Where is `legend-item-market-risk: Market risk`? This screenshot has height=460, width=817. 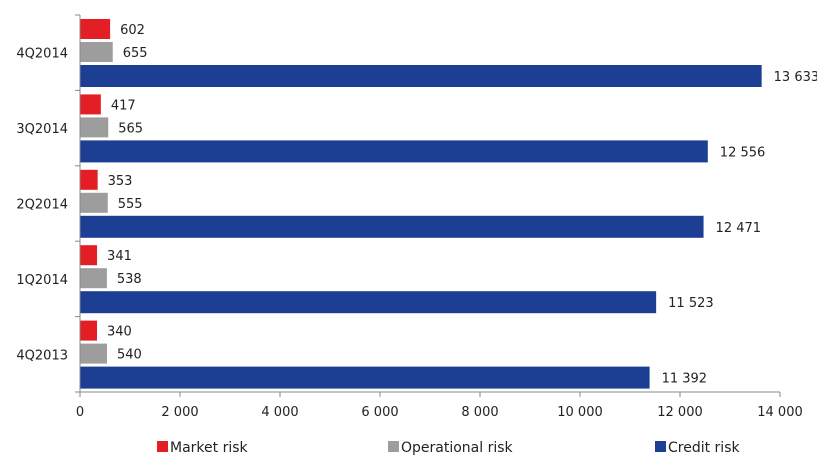 legend-item-market-risk: Market risk is located at coordinates (203, 448).